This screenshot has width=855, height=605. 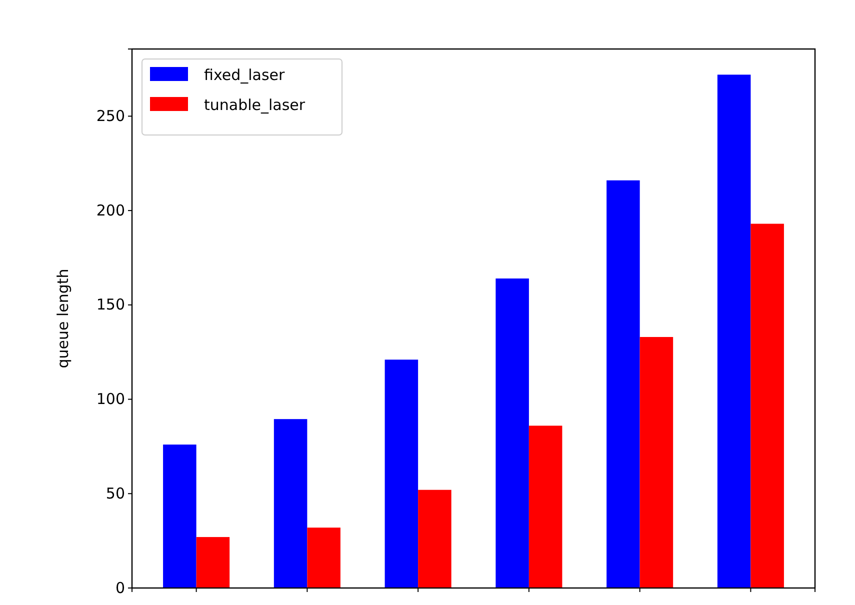 What do you see at coordinates (245, 75) in the screenshot?
I see `legend-label: fixed_laser` at bounding box center [245, 75].